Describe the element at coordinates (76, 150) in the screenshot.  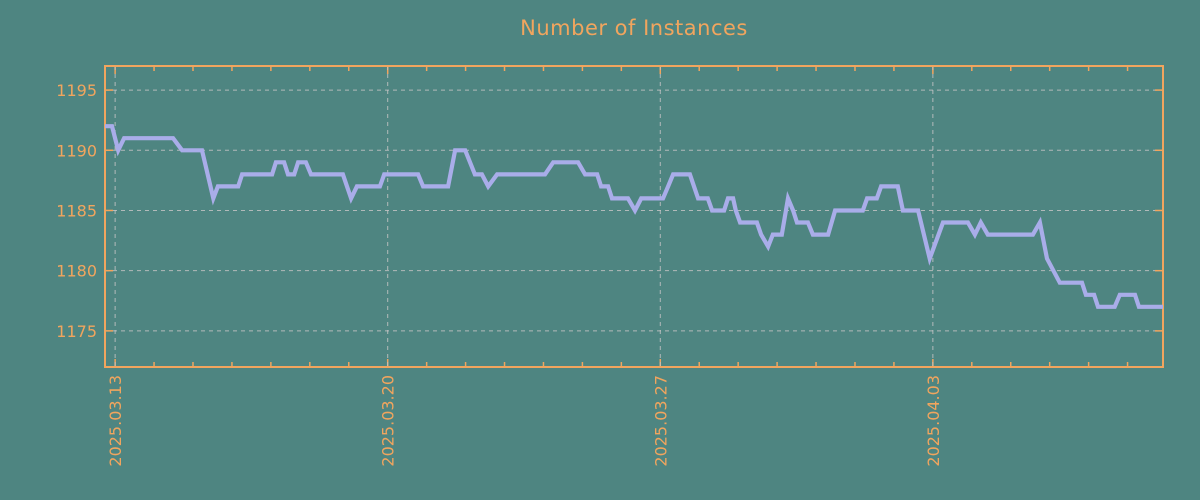
I see `y-tick-label: 1190` at that location.